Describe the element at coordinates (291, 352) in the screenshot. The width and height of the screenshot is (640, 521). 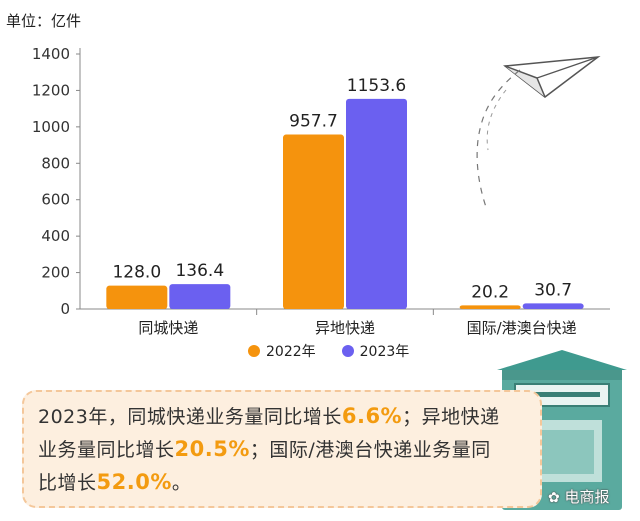
I see `legend-label: 2022年` at that location.